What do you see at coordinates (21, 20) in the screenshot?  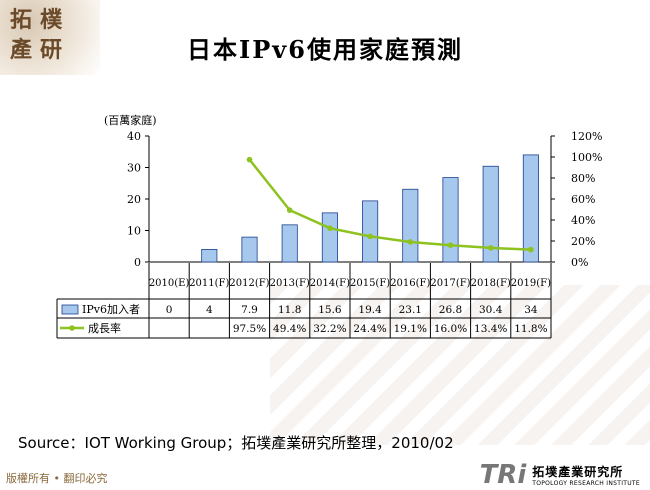 I see `logo-char-1: 拓` at bounding box center [21, 20].